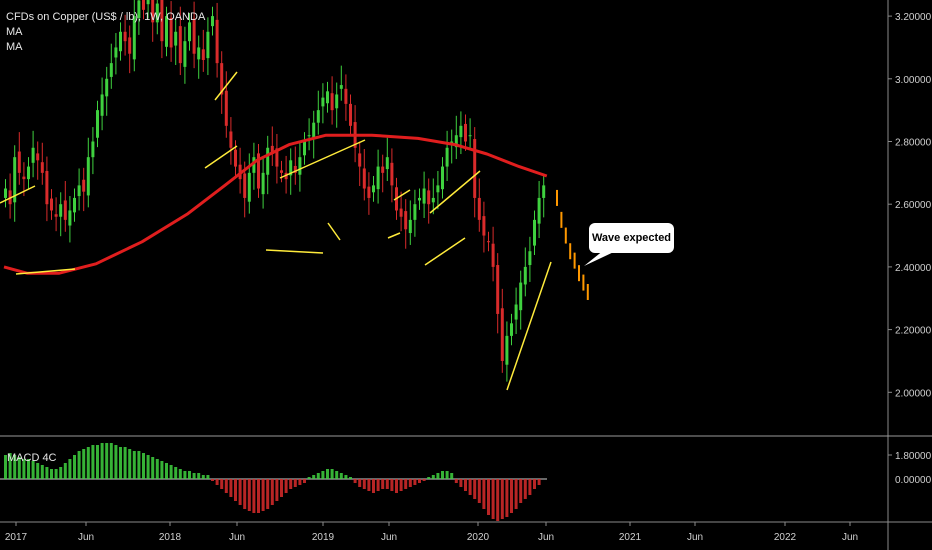  What do you see at coordinates (913, 456) in the screenshot?
I see `y-tick-label: 1.80000` at bounding box center [913, 456].